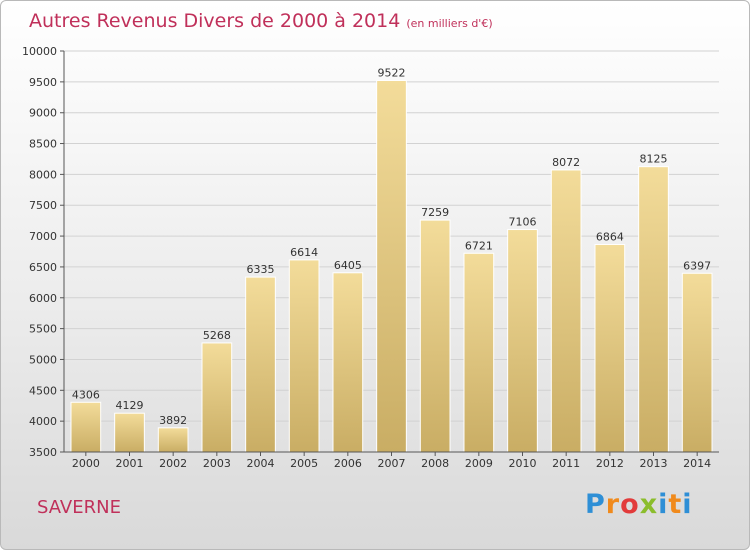 The height and width of the screenshot is (550, 750). Describe the element at coordinates (348, 463) in the screenshot. I see `x-tick-label: 2006` at that location.